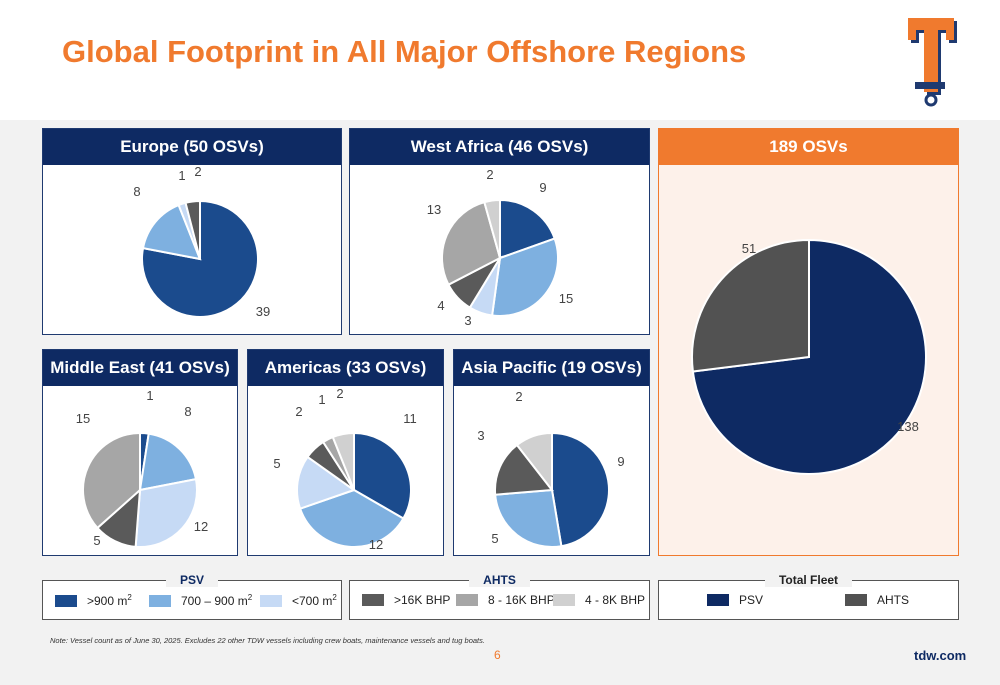 This screenshot has width=1000, height=685. Describe the element at coordinates (160, 600) in the screenshot. I see `swatch-psv-mid` at that location.